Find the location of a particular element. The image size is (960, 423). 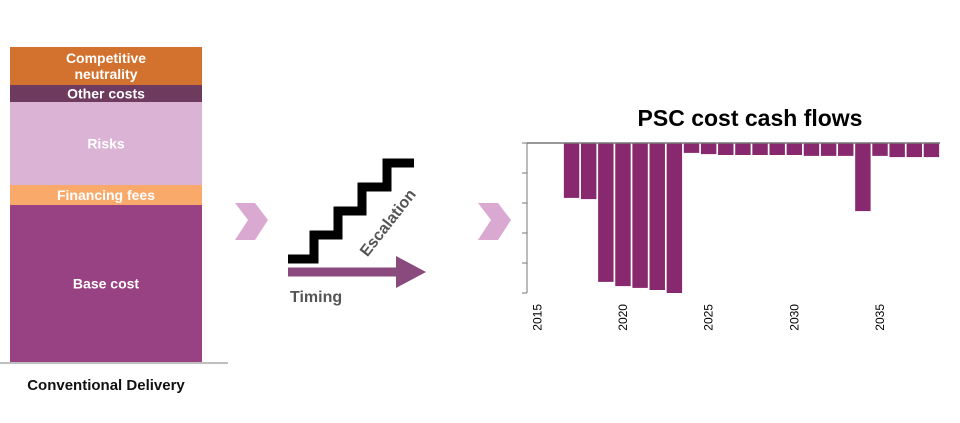

timing-arrowhead is located at coordinates (411, 272).